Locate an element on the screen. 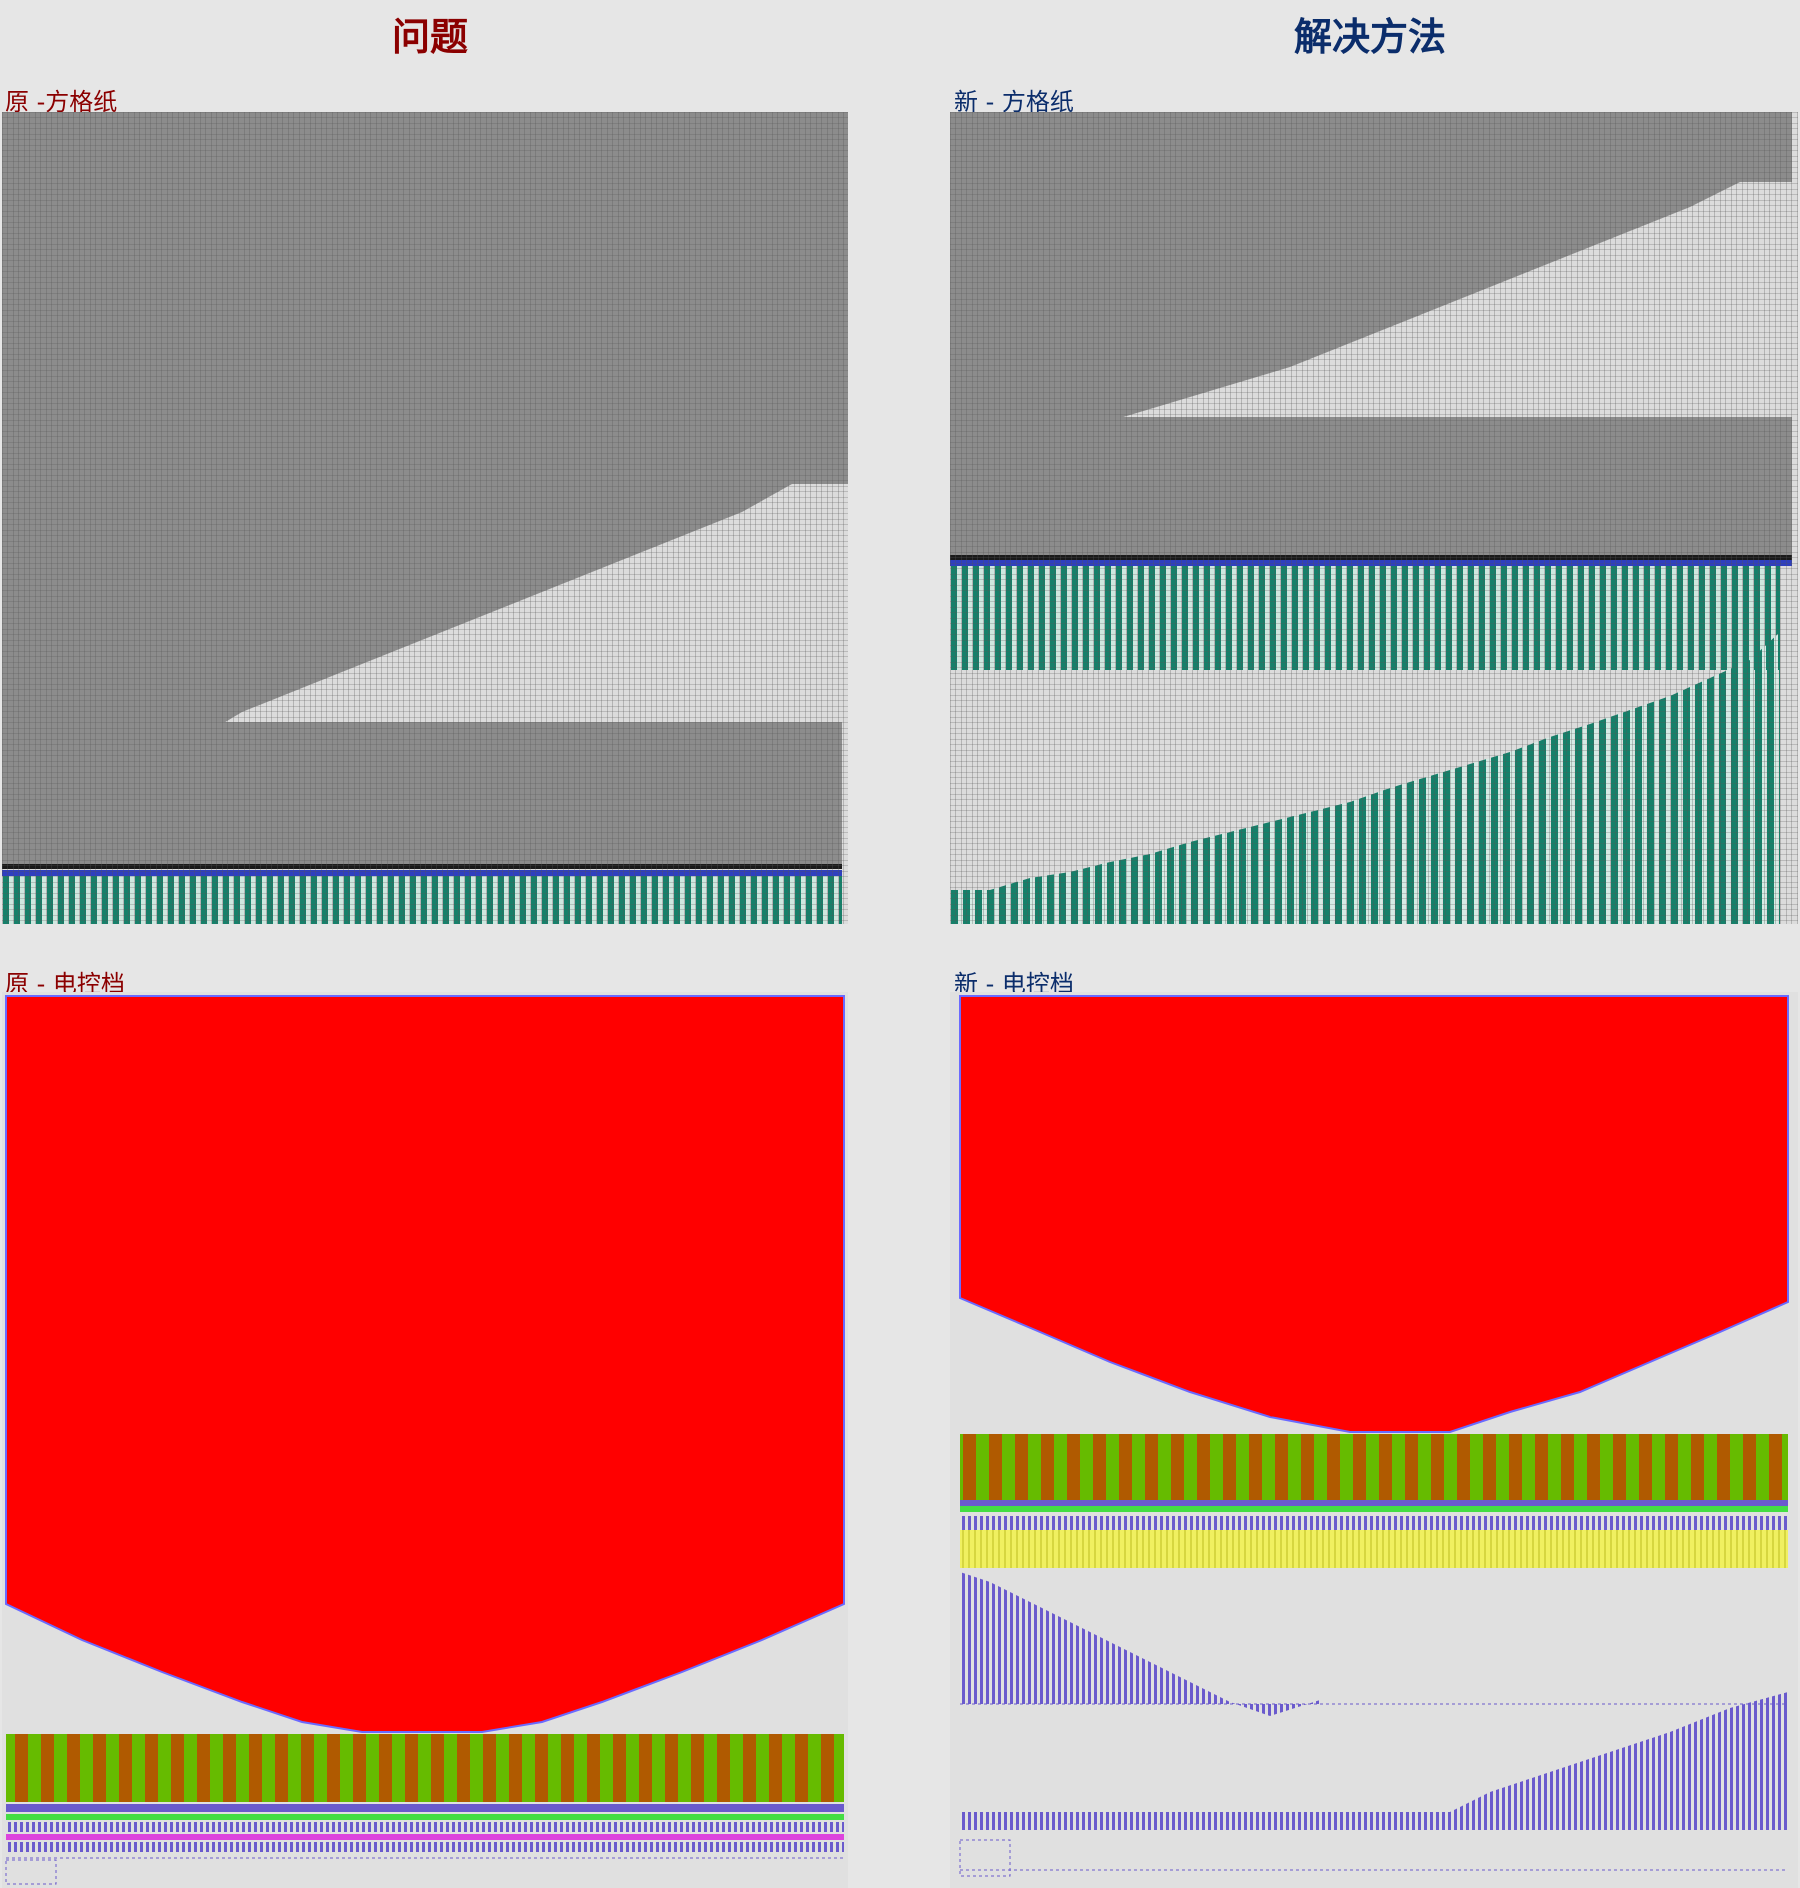 The image size is (1800, 1888). new-control-red-region is located at coordinates (1374, 1214).